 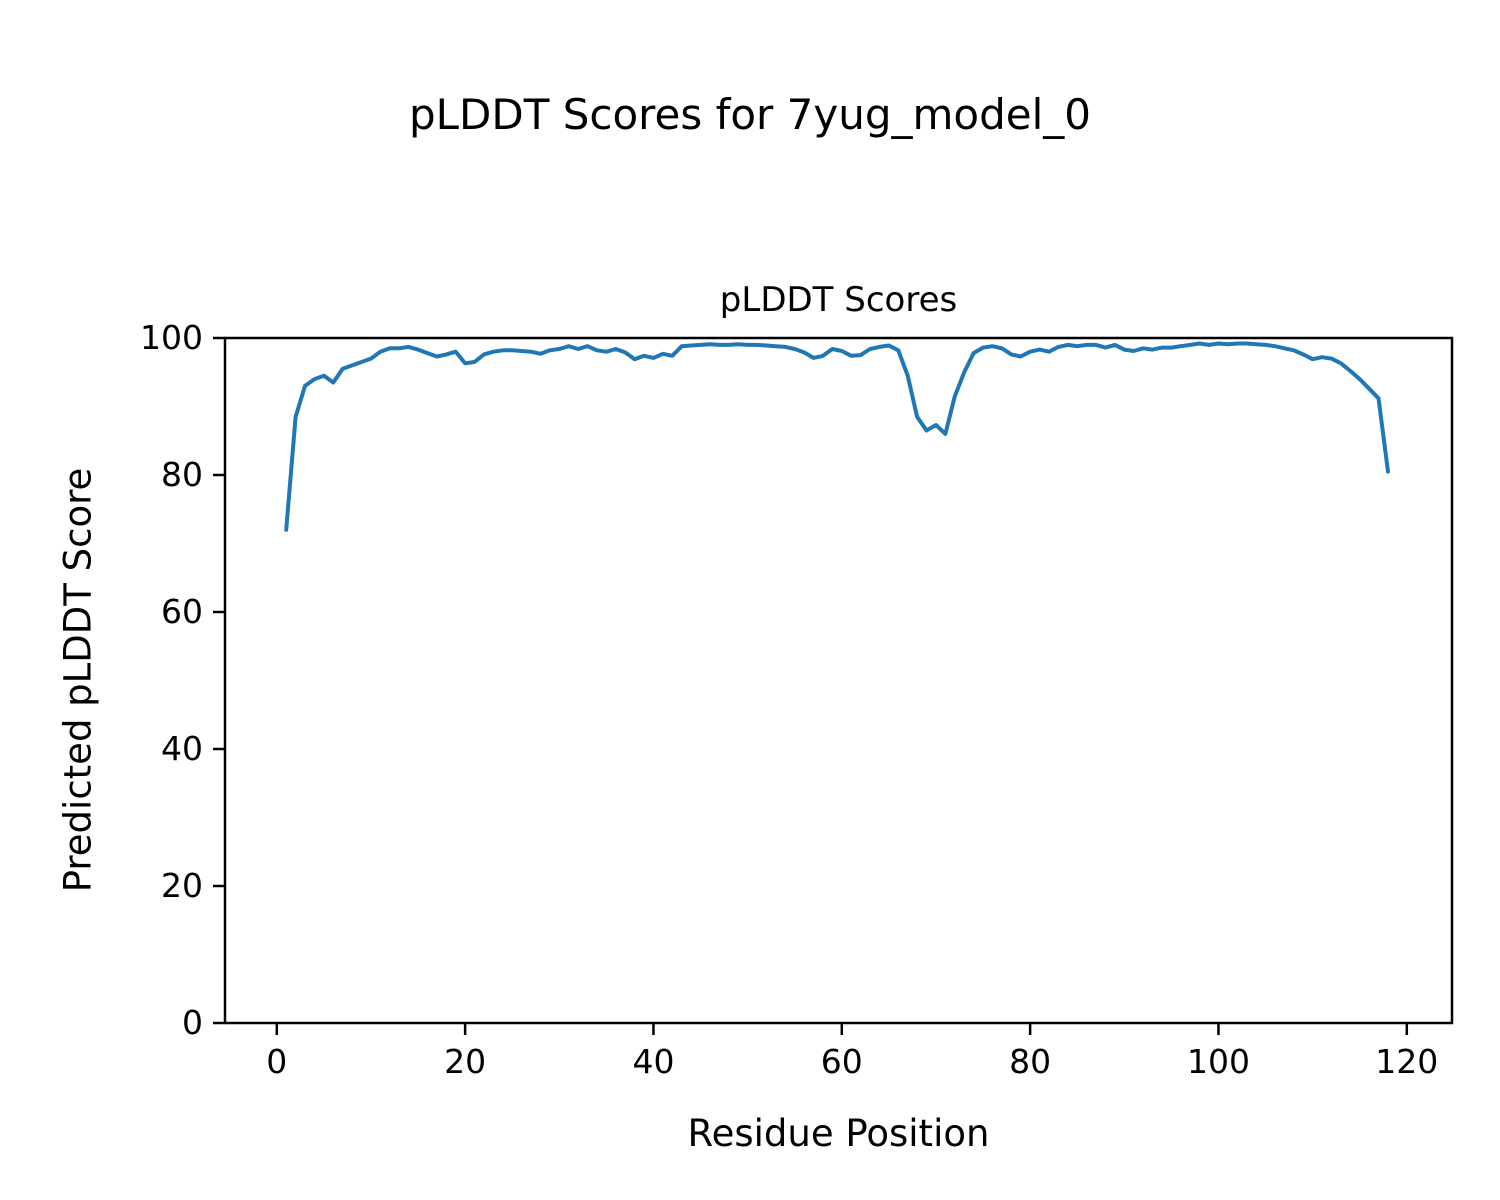 What do you see at coordinates (653, 1061) in the screenshot?
I see `x-tick-label: 40` at bounding box center [653, 1061].